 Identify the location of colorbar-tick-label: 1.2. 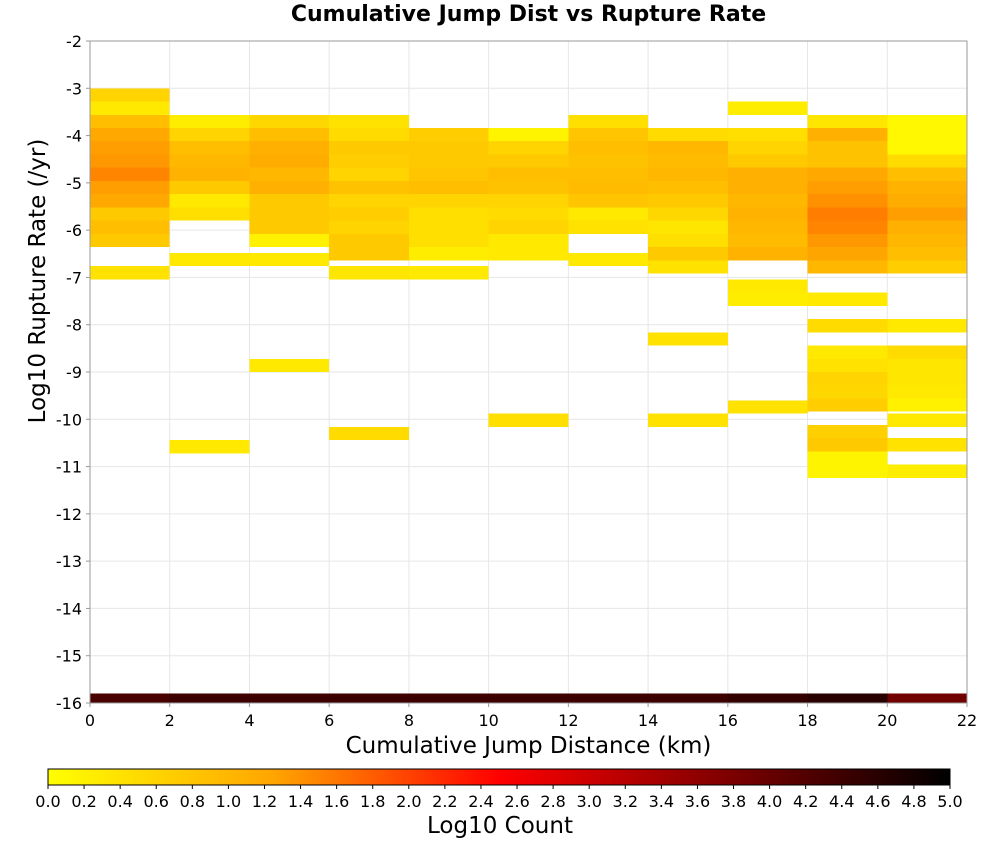
(264, 801).